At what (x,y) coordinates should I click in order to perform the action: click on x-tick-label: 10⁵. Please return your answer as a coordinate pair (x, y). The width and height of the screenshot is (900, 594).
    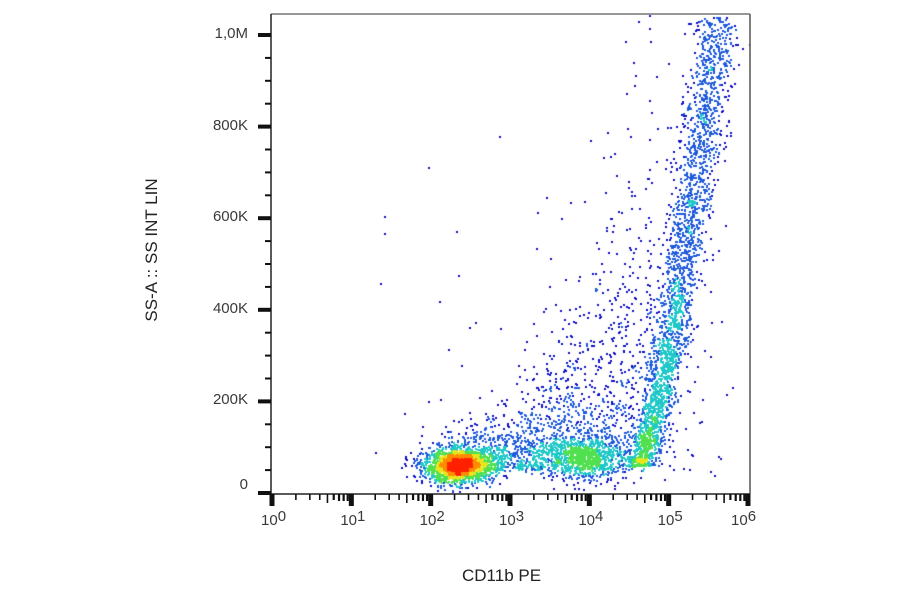
    Looking at the image, I should click on (670, 518).